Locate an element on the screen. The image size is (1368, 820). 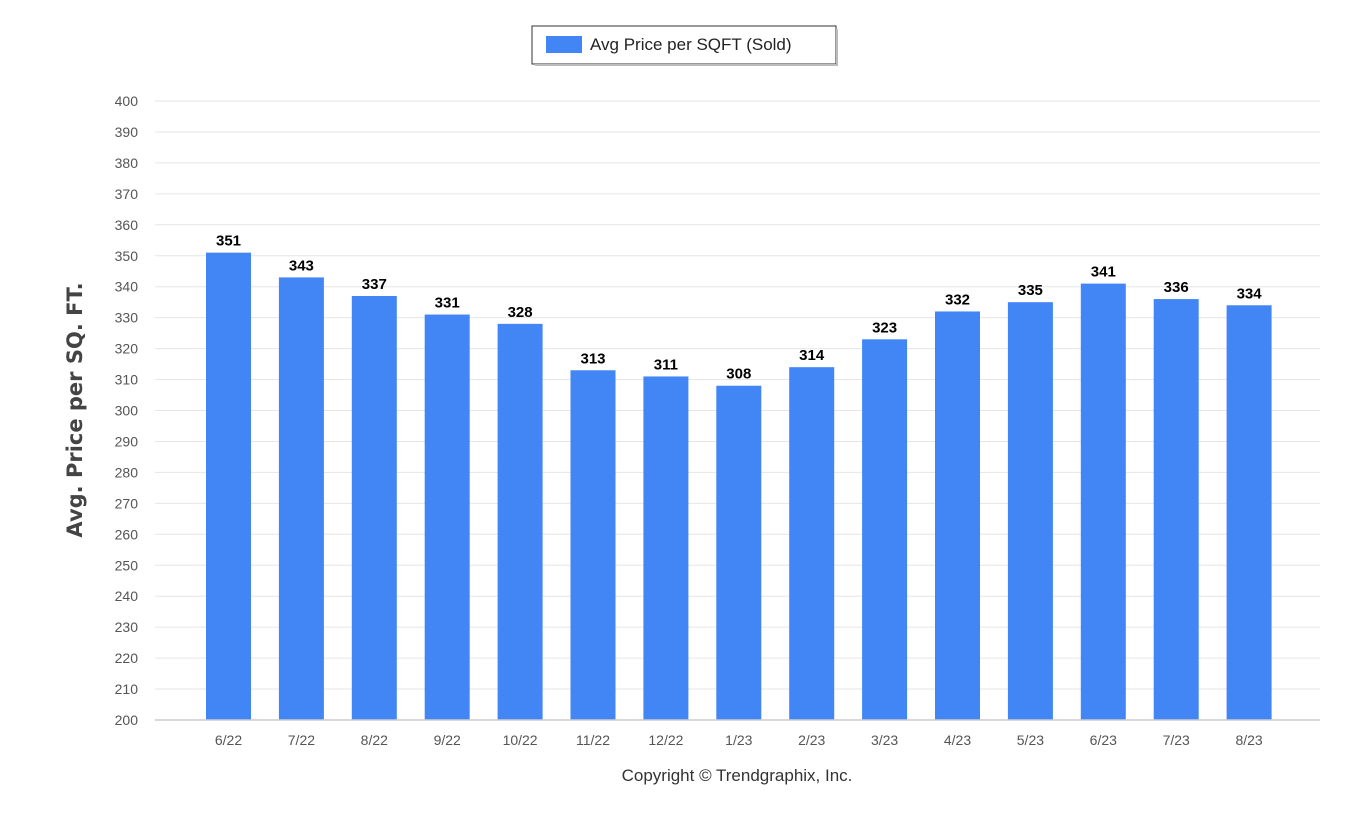
x-tick-label: 1/23 is located at coordinates (738, 740).